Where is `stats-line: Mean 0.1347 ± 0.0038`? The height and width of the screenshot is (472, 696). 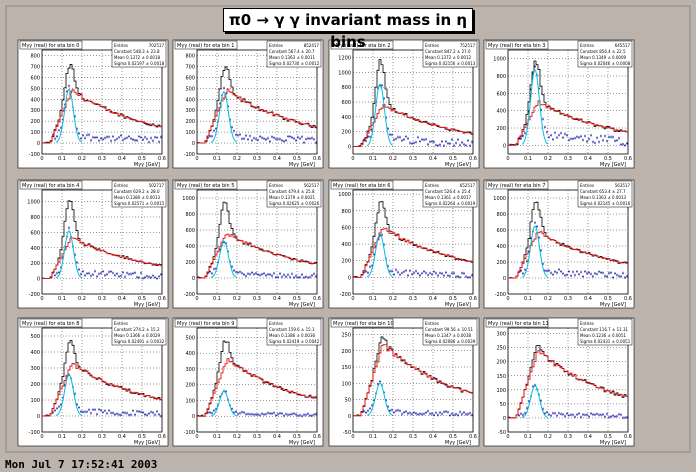 stats-line: Mean 0.1347 ± 0.0038 is located at coordinates (448, 335).